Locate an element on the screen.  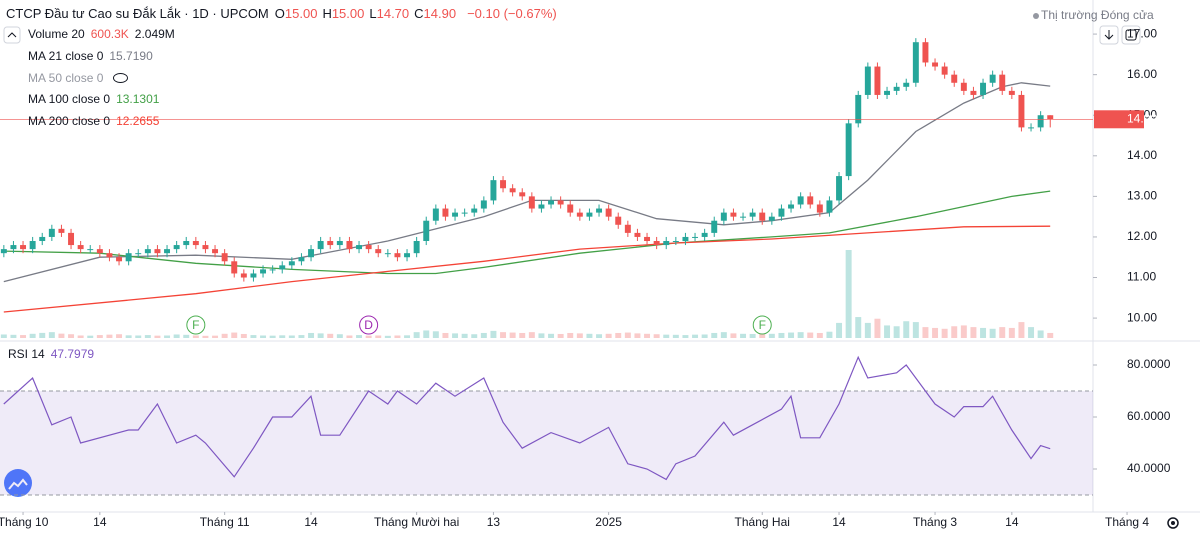
market-status: Thị trường Đóng cửa is located at coordinates (1097, 15).